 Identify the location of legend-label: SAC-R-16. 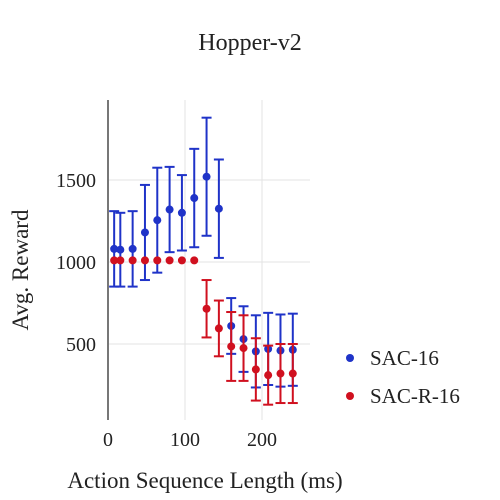
(415, 396).